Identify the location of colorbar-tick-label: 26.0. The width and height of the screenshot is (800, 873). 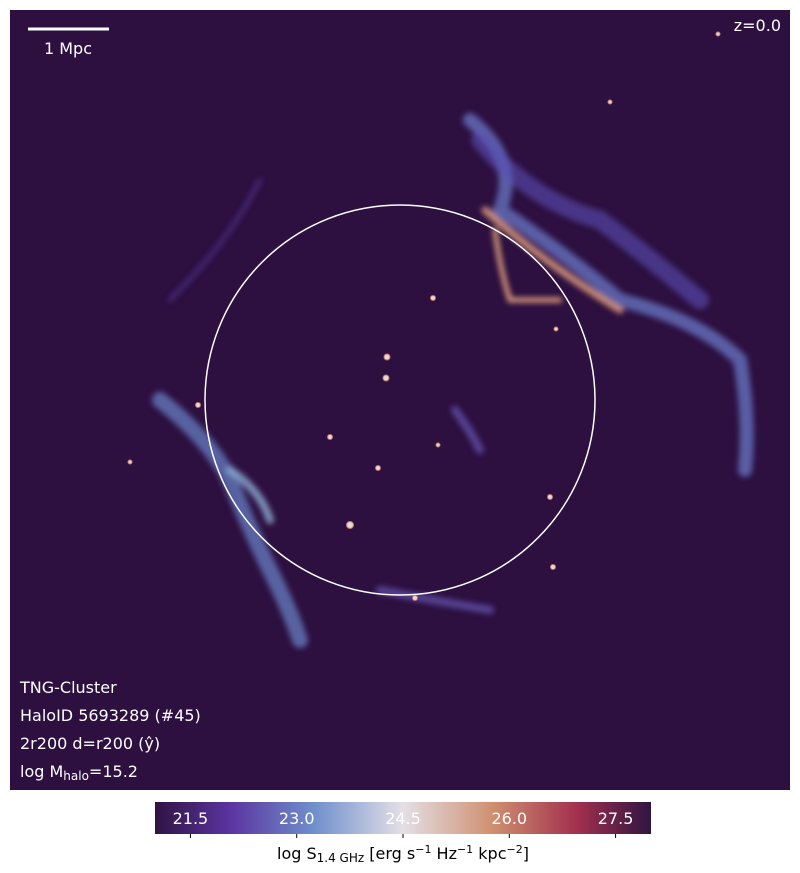
(509, 818).